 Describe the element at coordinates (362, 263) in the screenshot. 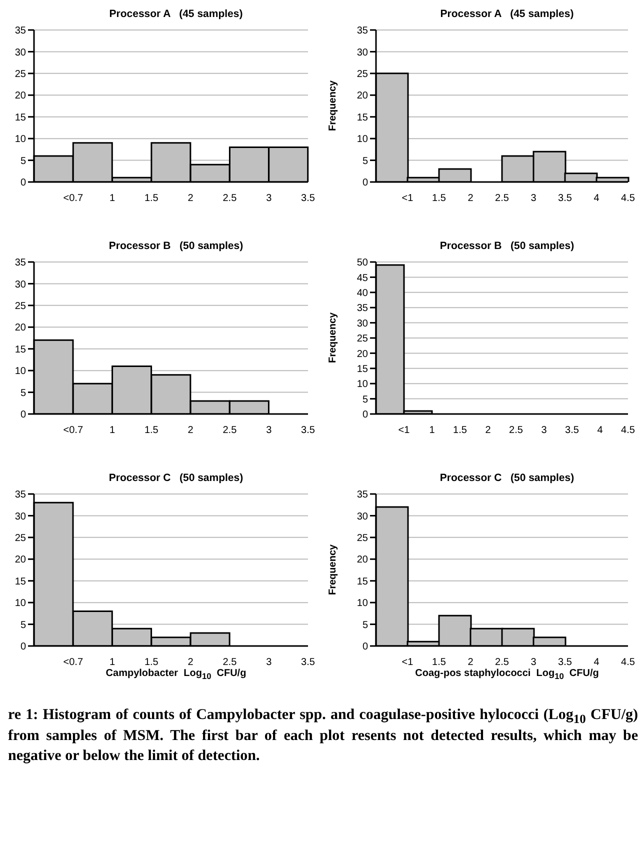

I see `y-tick-label: 50` at that location.